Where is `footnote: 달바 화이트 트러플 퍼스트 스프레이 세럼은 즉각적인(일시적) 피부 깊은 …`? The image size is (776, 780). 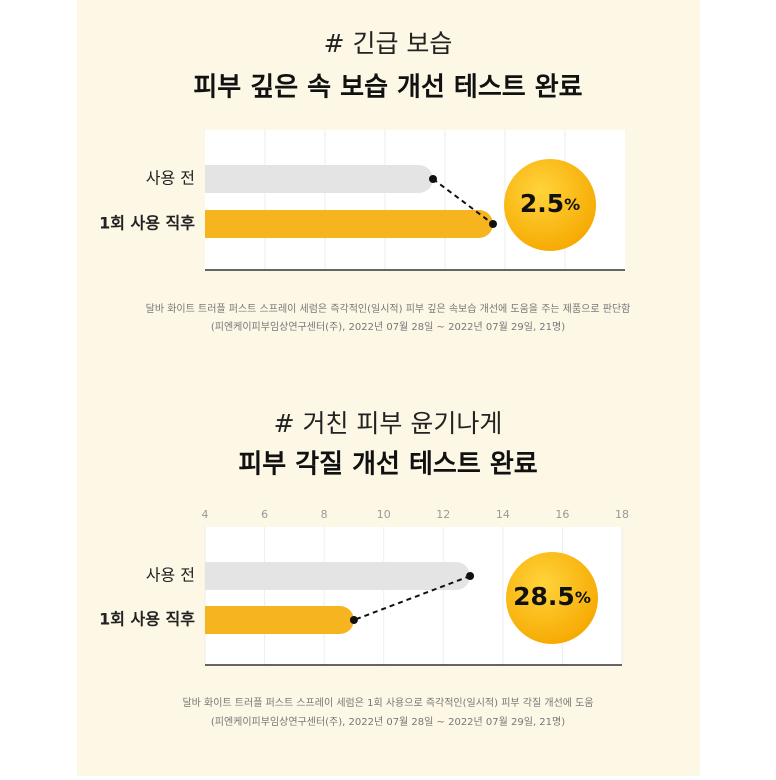 footnote: 달바 화이트 트러플 퍼스트 스프레이 세럼은 즉각적인(일시적) 피부 깊은 … is located at coordinates (388, 308).